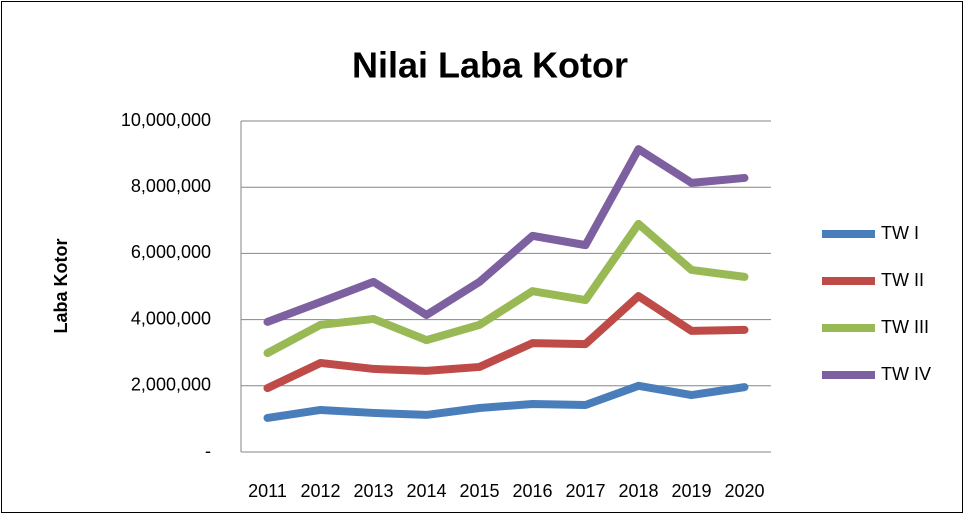 Image resolution: width=965 pixels, height=515 pixels. Describe the element at coordinates (171, 186) in the screenshot. I see `y-tick-label: 8,000,000` at that location.